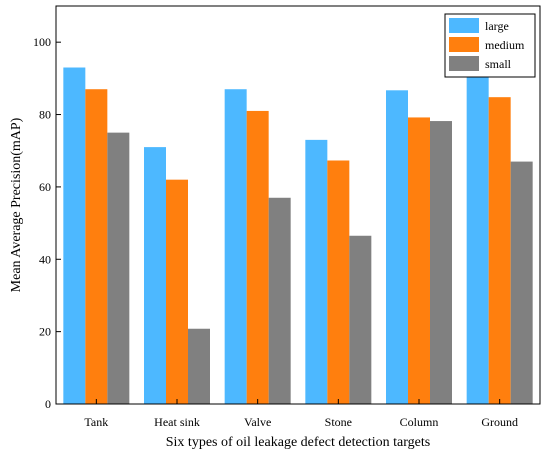  What do you see at coordinates (419, 422) in the screenshot?
I see `x-tick-label: Column` at bounding box center [419, 422].